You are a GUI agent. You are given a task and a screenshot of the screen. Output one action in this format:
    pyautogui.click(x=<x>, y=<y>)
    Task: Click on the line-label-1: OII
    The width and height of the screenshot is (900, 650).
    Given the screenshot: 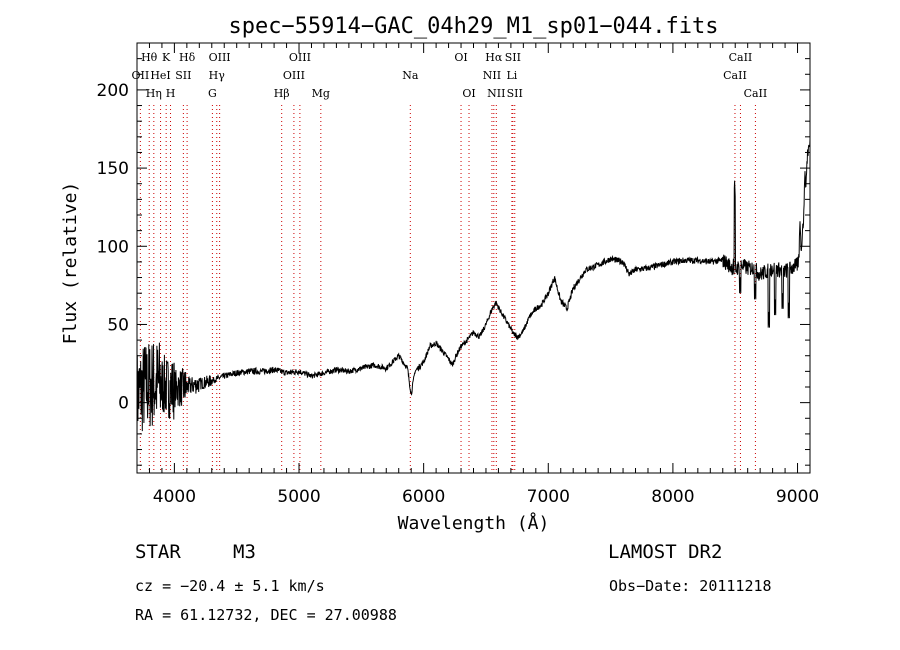 What is the action you would take?
    pyautogui.click(x=141, y=75)
    